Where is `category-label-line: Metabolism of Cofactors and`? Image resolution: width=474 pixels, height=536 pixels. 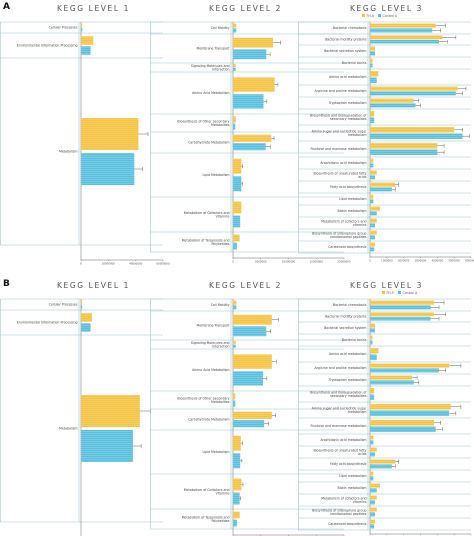
category-label-line: Metabolism of Cofactors and is located at coordinates (207, 490).